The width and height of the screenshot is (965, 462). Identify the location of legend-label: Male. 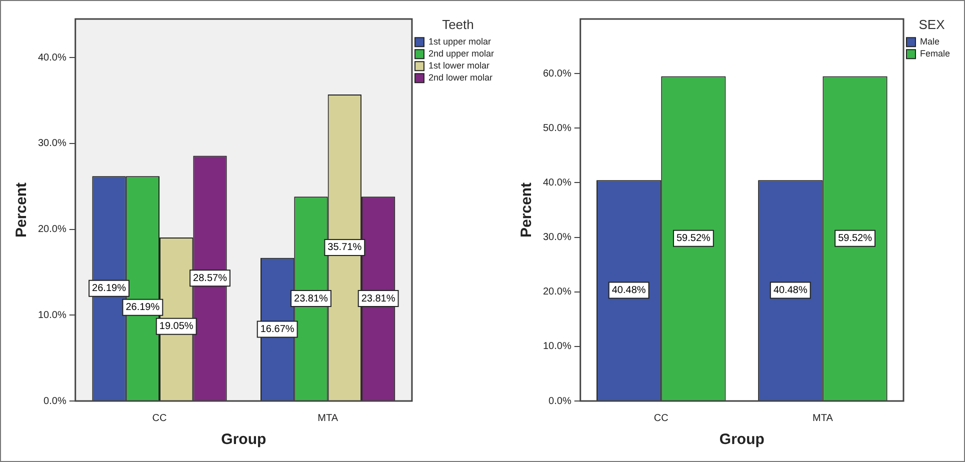
(930, 41).